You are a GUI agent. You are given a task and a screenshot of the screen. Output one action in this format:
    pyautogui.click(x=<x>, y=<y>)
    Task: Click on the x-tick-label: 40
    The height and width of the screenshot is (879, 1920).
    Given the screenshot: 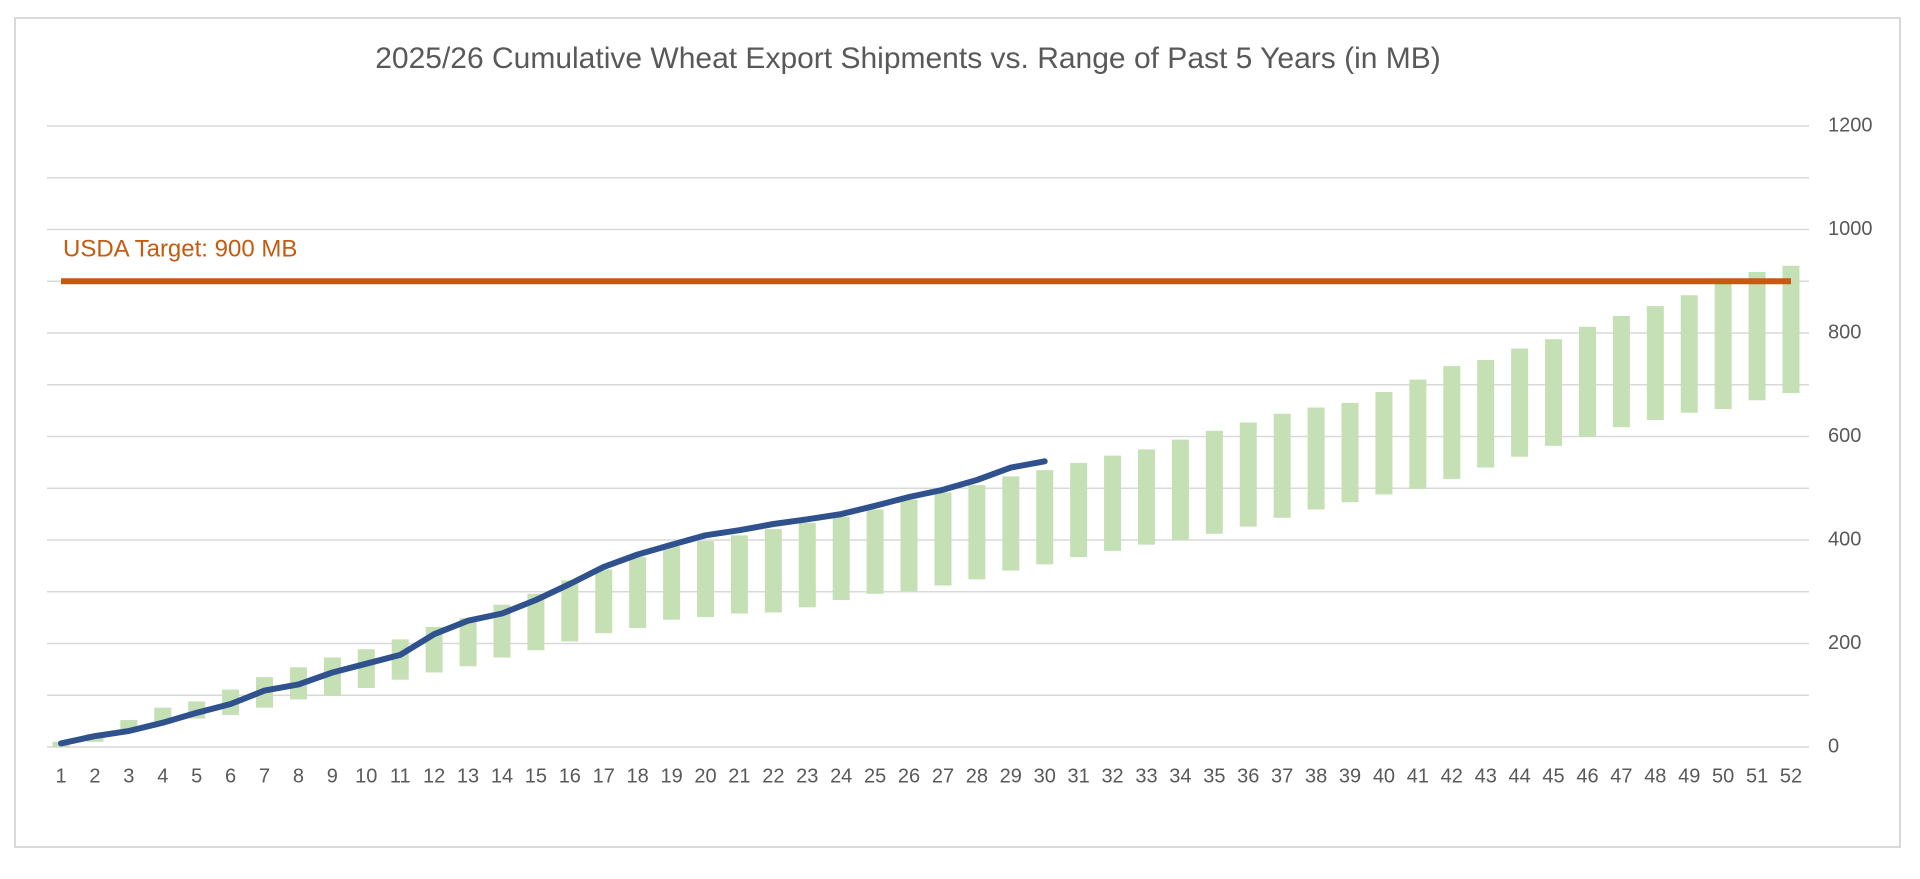 What is the action you would take?
    pyautogui.click(x=1384, y=776)
    